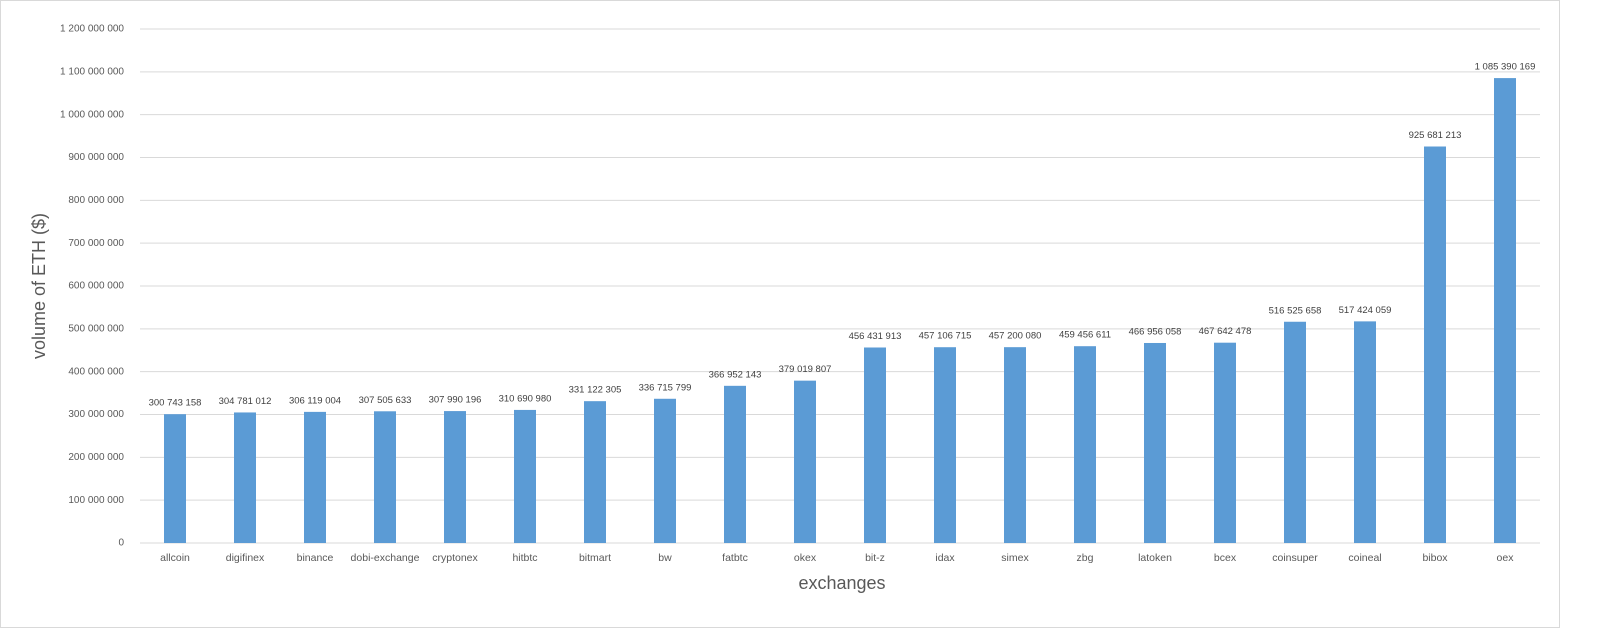  What do you see at coordinates (1015, 558) in the screenshot?
I see `x-tick-label: simex` at bounding box center [1015, 558].